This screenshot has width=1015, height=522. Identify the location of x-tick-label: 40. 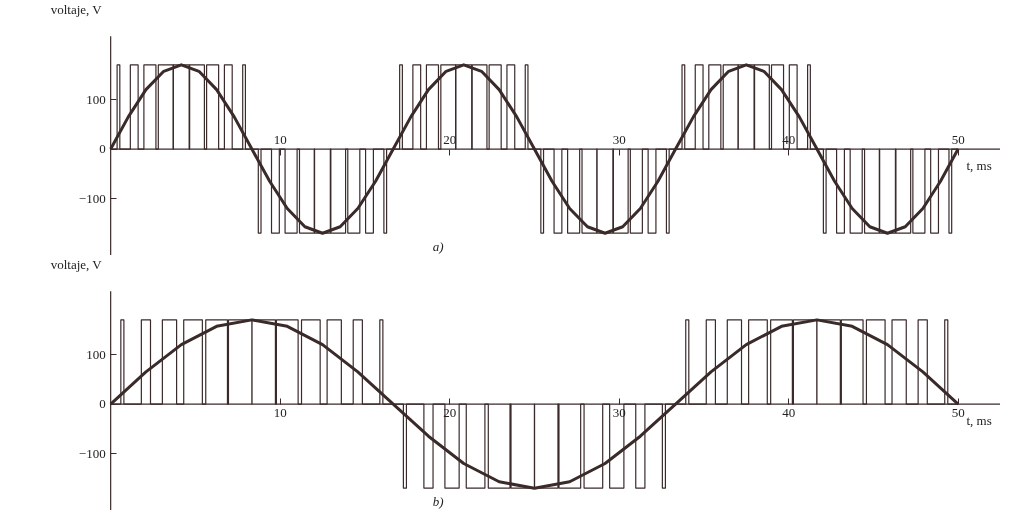
(789, 413).